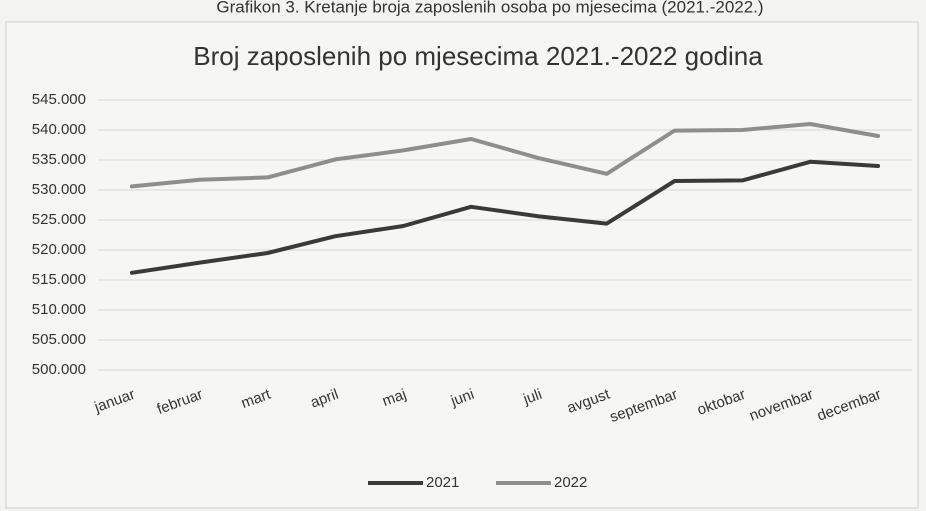 This screenshot has width=926, height=511. I want to click on y-tick-label: 535.000, so click(59, 159).